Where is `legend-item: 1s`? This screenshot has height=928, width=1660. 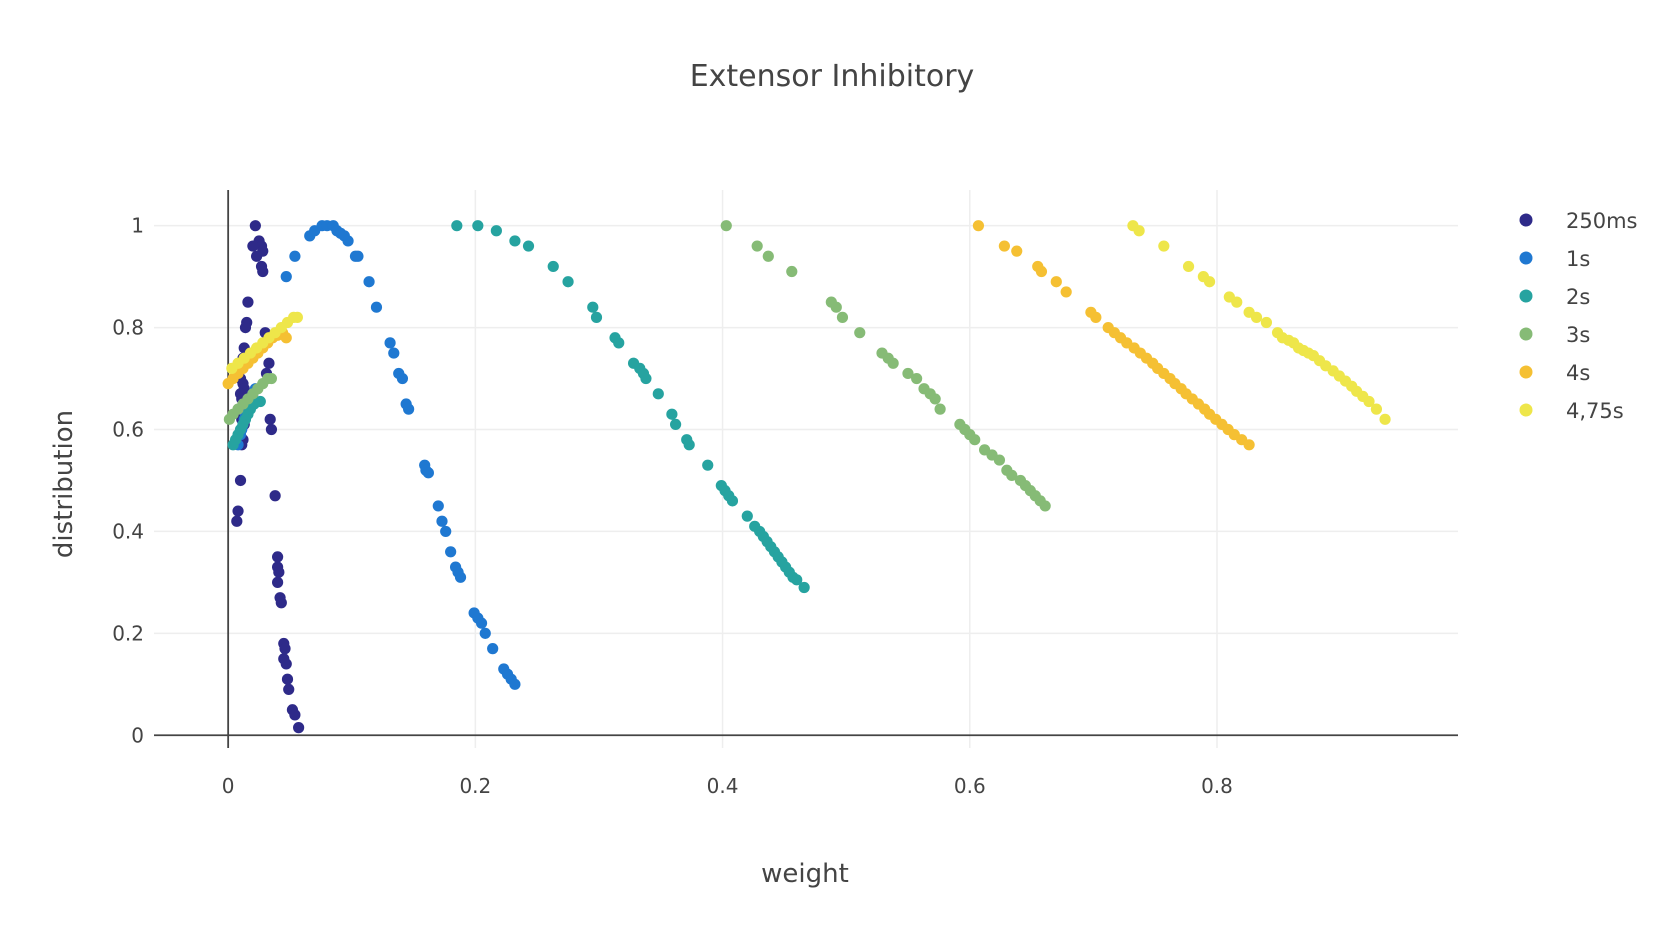 legend-item: 1s is located at coordinates (1555, 259).